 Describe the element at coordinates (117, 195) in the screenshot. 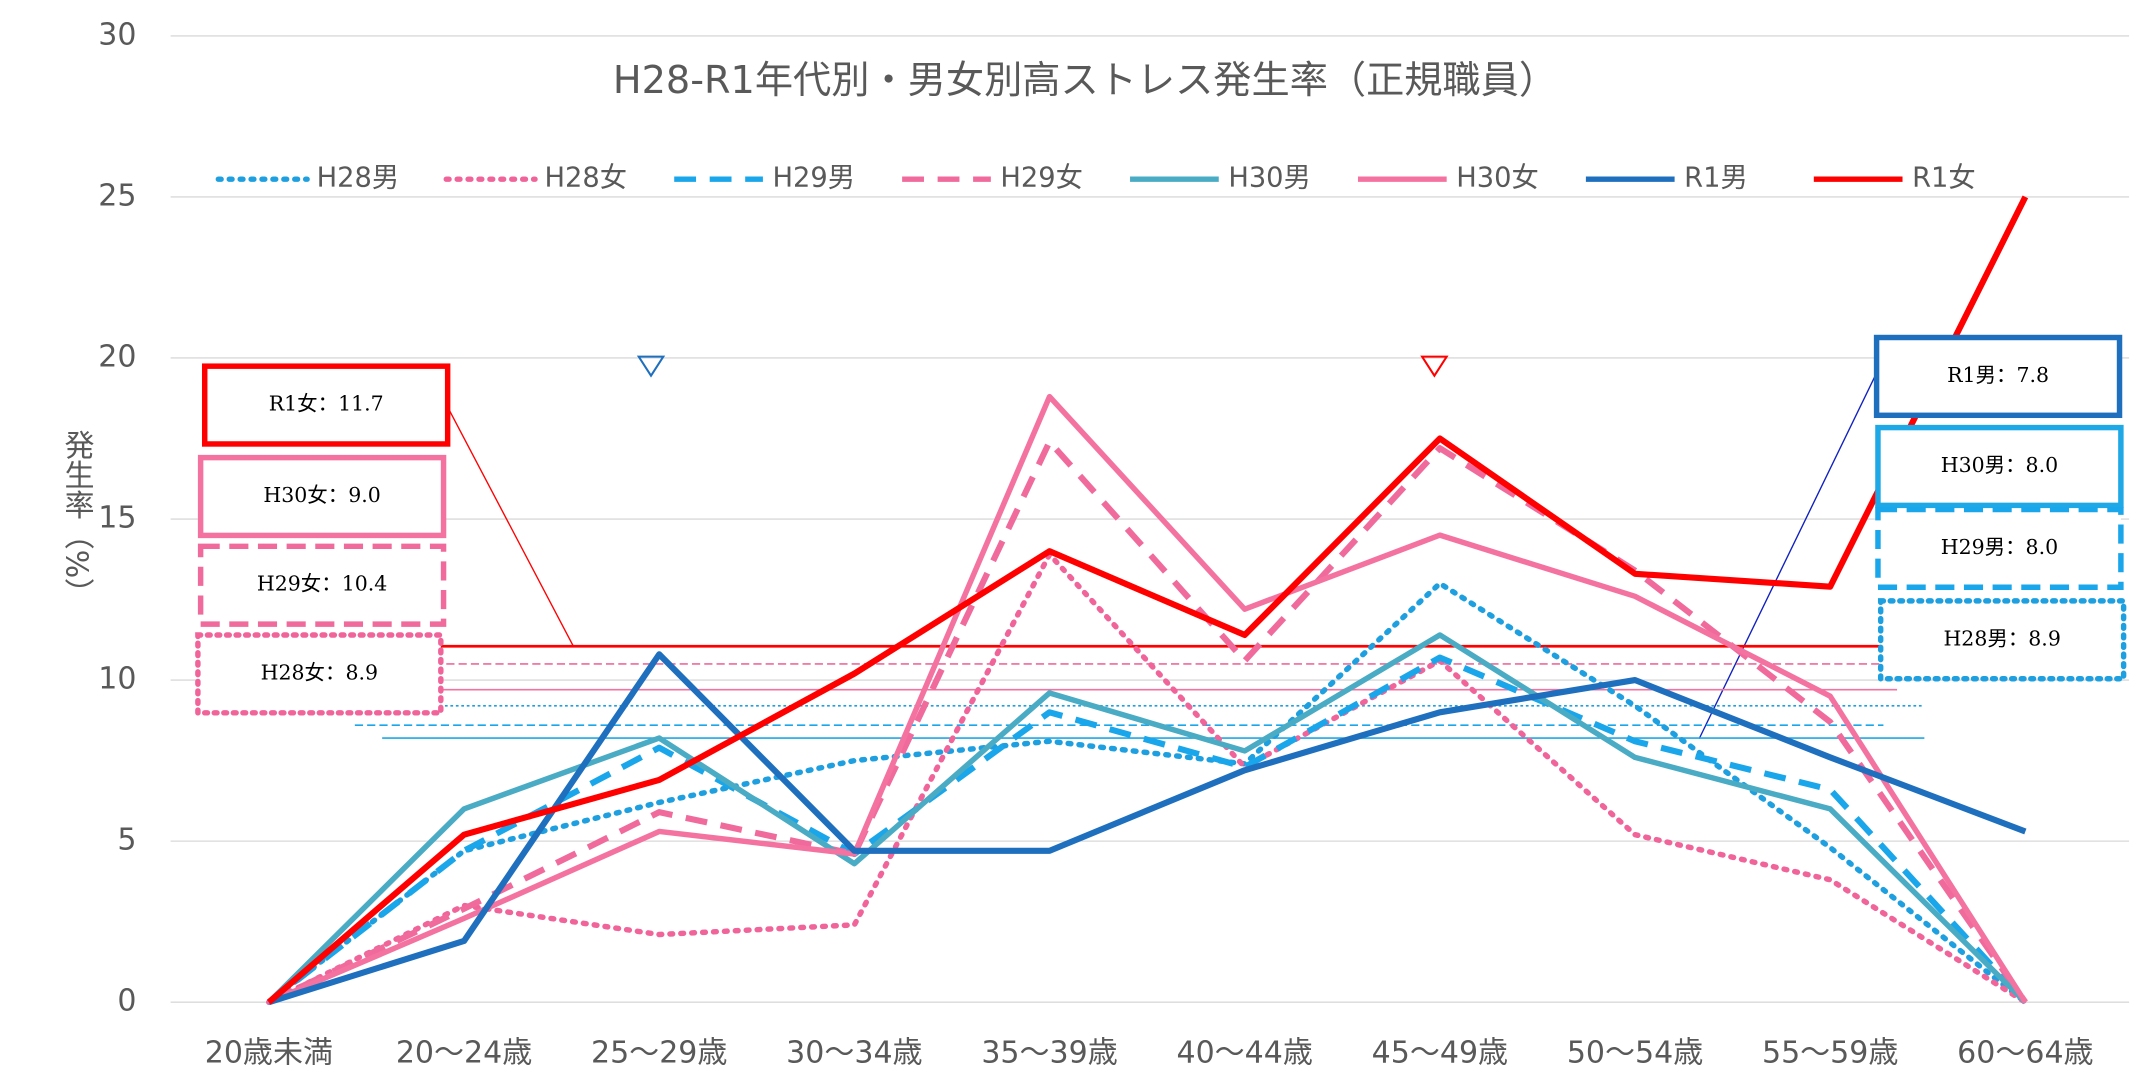

I see `y-tick-label: 25` at that location.